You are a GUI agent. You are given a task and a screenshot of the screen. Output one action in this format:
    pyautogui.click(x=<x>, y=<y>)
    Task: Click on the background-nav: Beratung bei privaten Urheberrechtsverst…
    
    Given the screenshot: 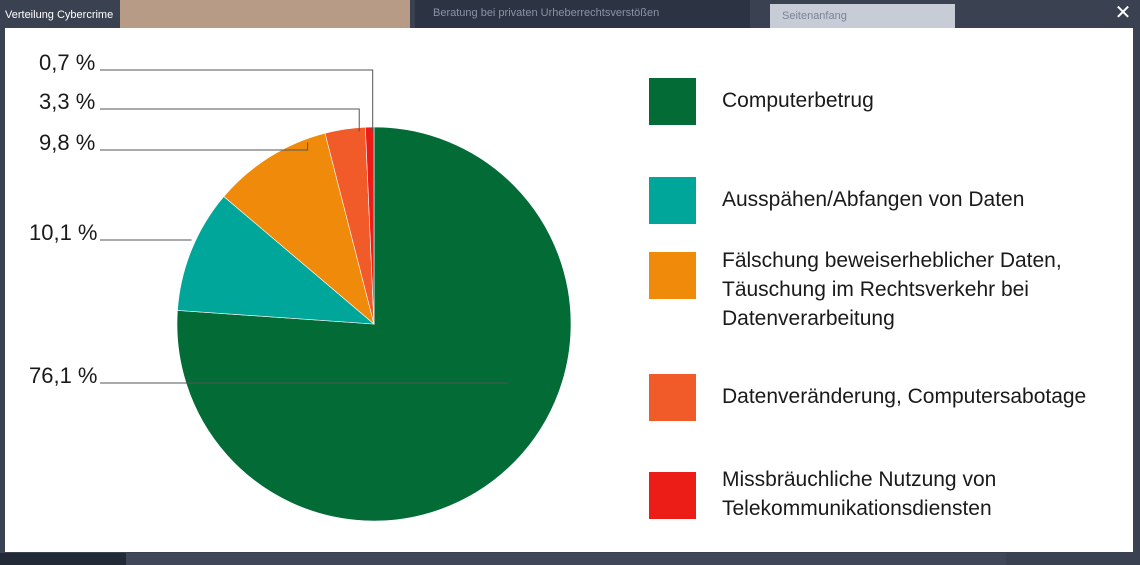 What is the action you would take?
    pyautogui.click(x=582, y=14)
    